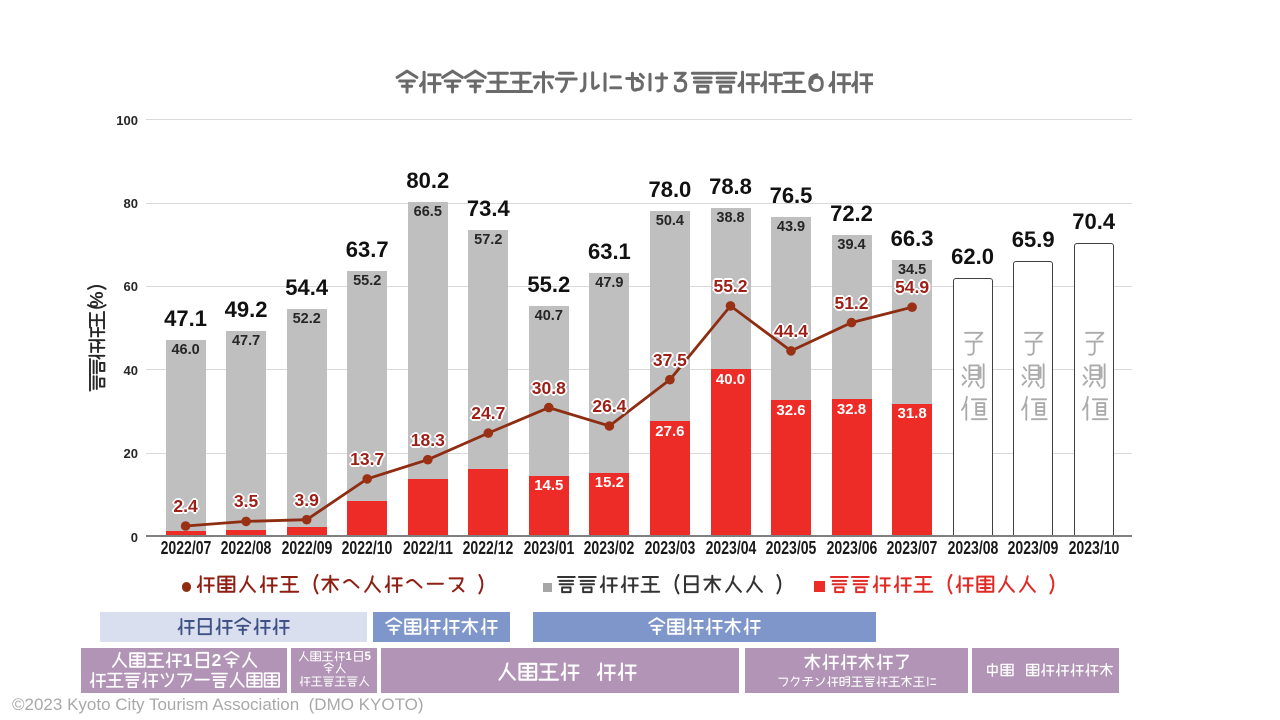 The height and width of the screenshot is (720, 1280). Describe the element at coordinates (367, 657) in the screenshot. I see `svg-text: 5` at that location.